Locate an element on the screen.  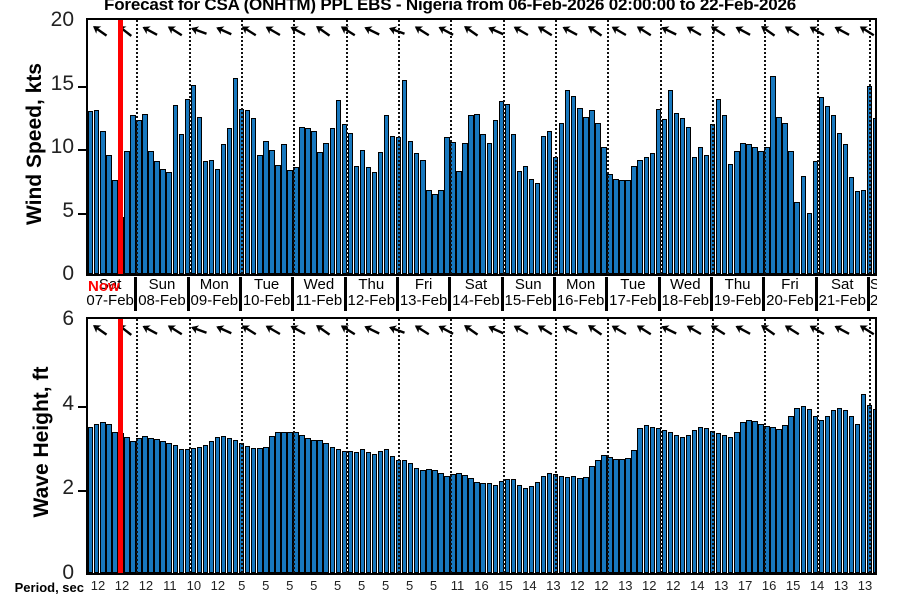
day-name: Wed is located at coordinates (685, 285).